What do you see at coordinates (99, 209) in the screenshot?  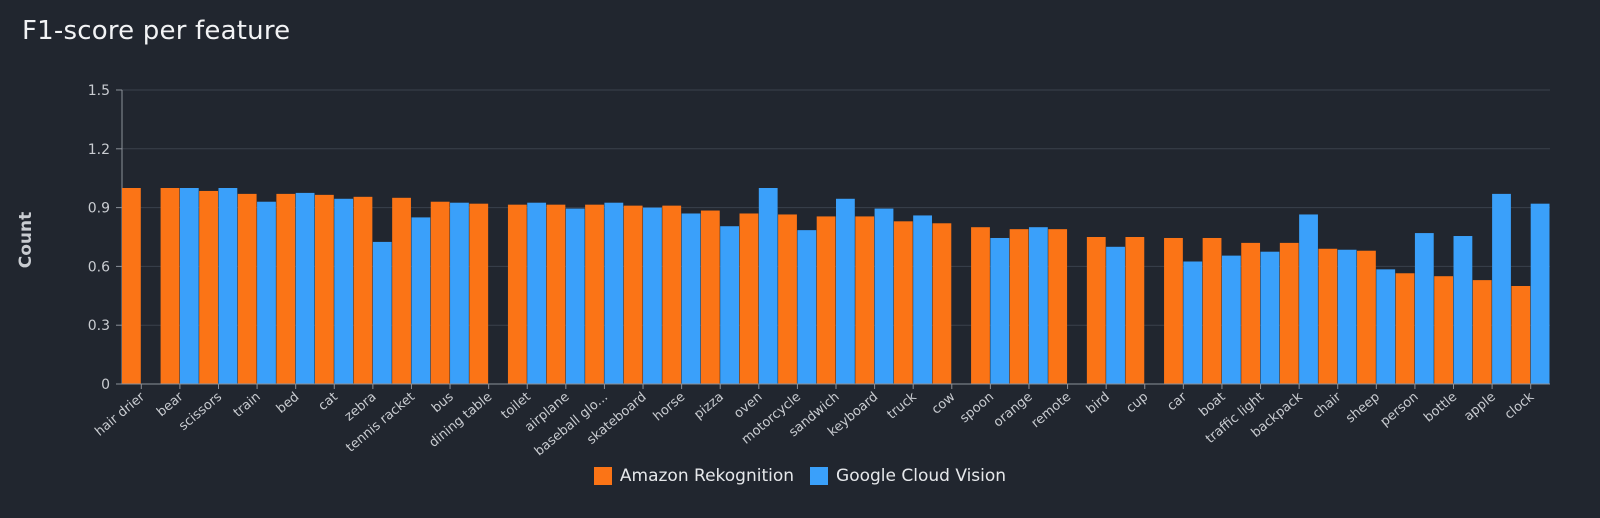 I see `y-tick-label: 0.9` at bounding box center [99, 209].